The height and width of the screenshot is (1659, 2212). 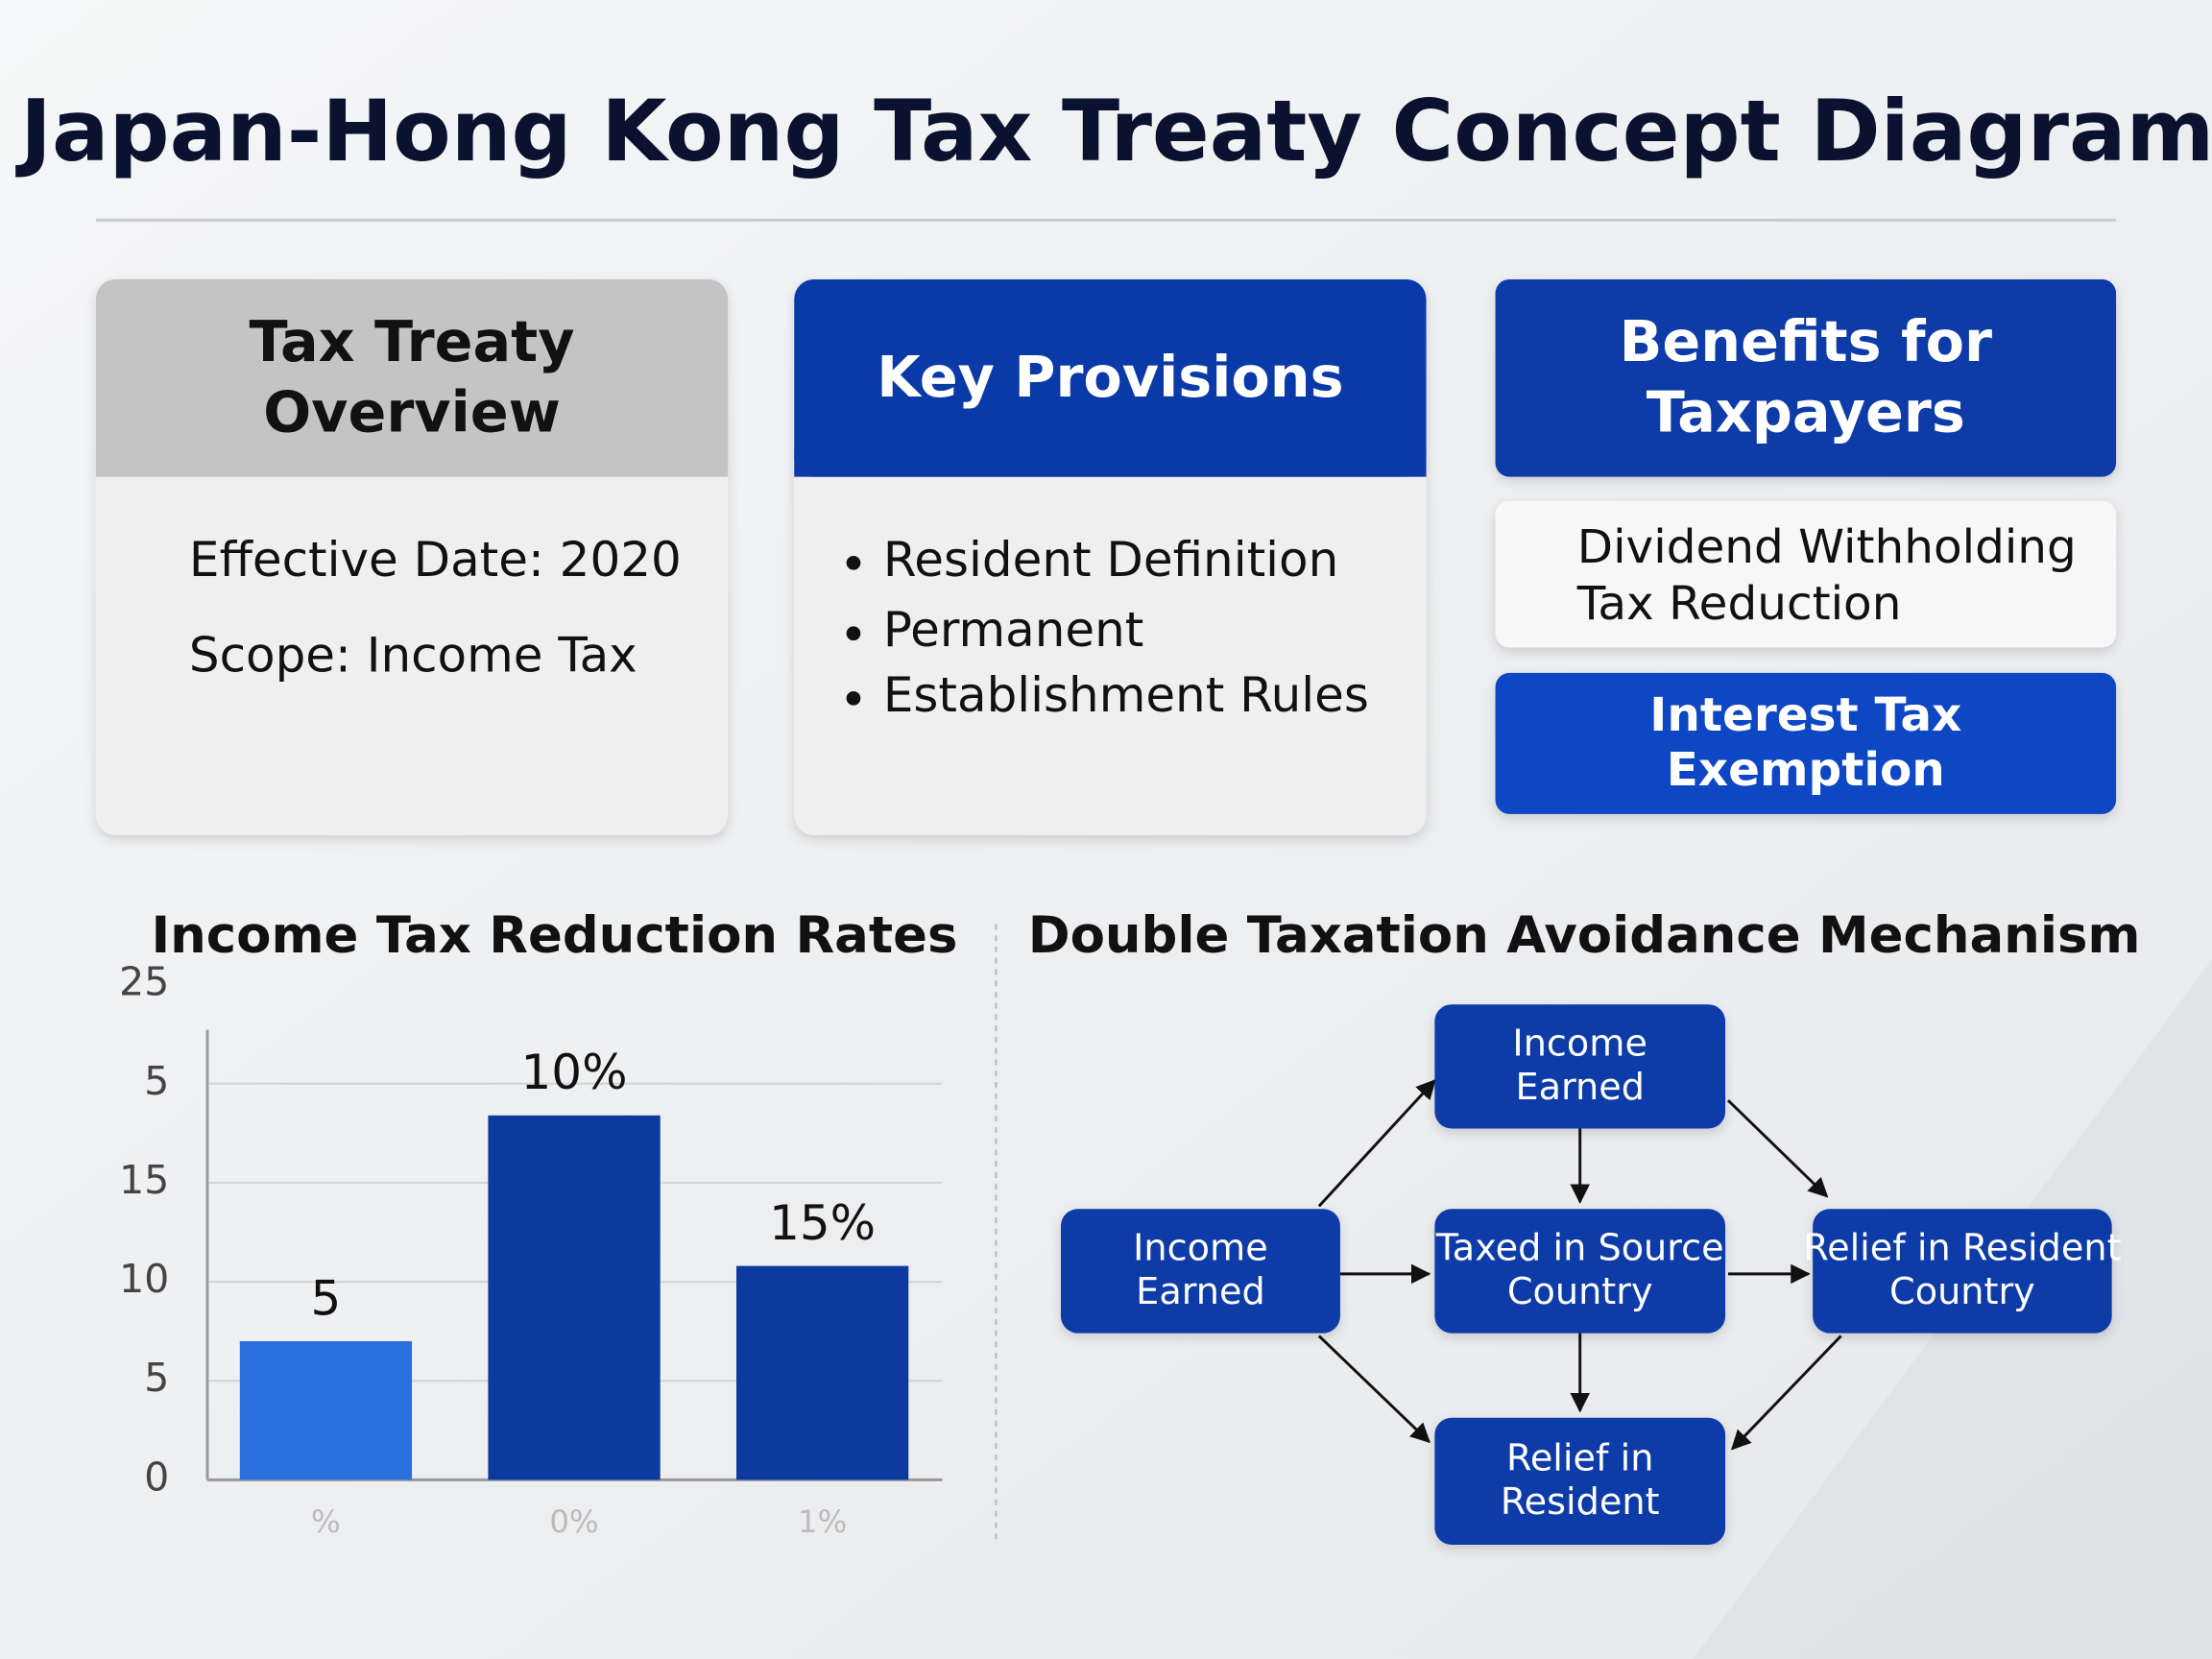 What do you see at coordinates (1962, 1248) in the screenshot?
I see `node-label: Relief in Resident` at bounding box center [1962, 1248].